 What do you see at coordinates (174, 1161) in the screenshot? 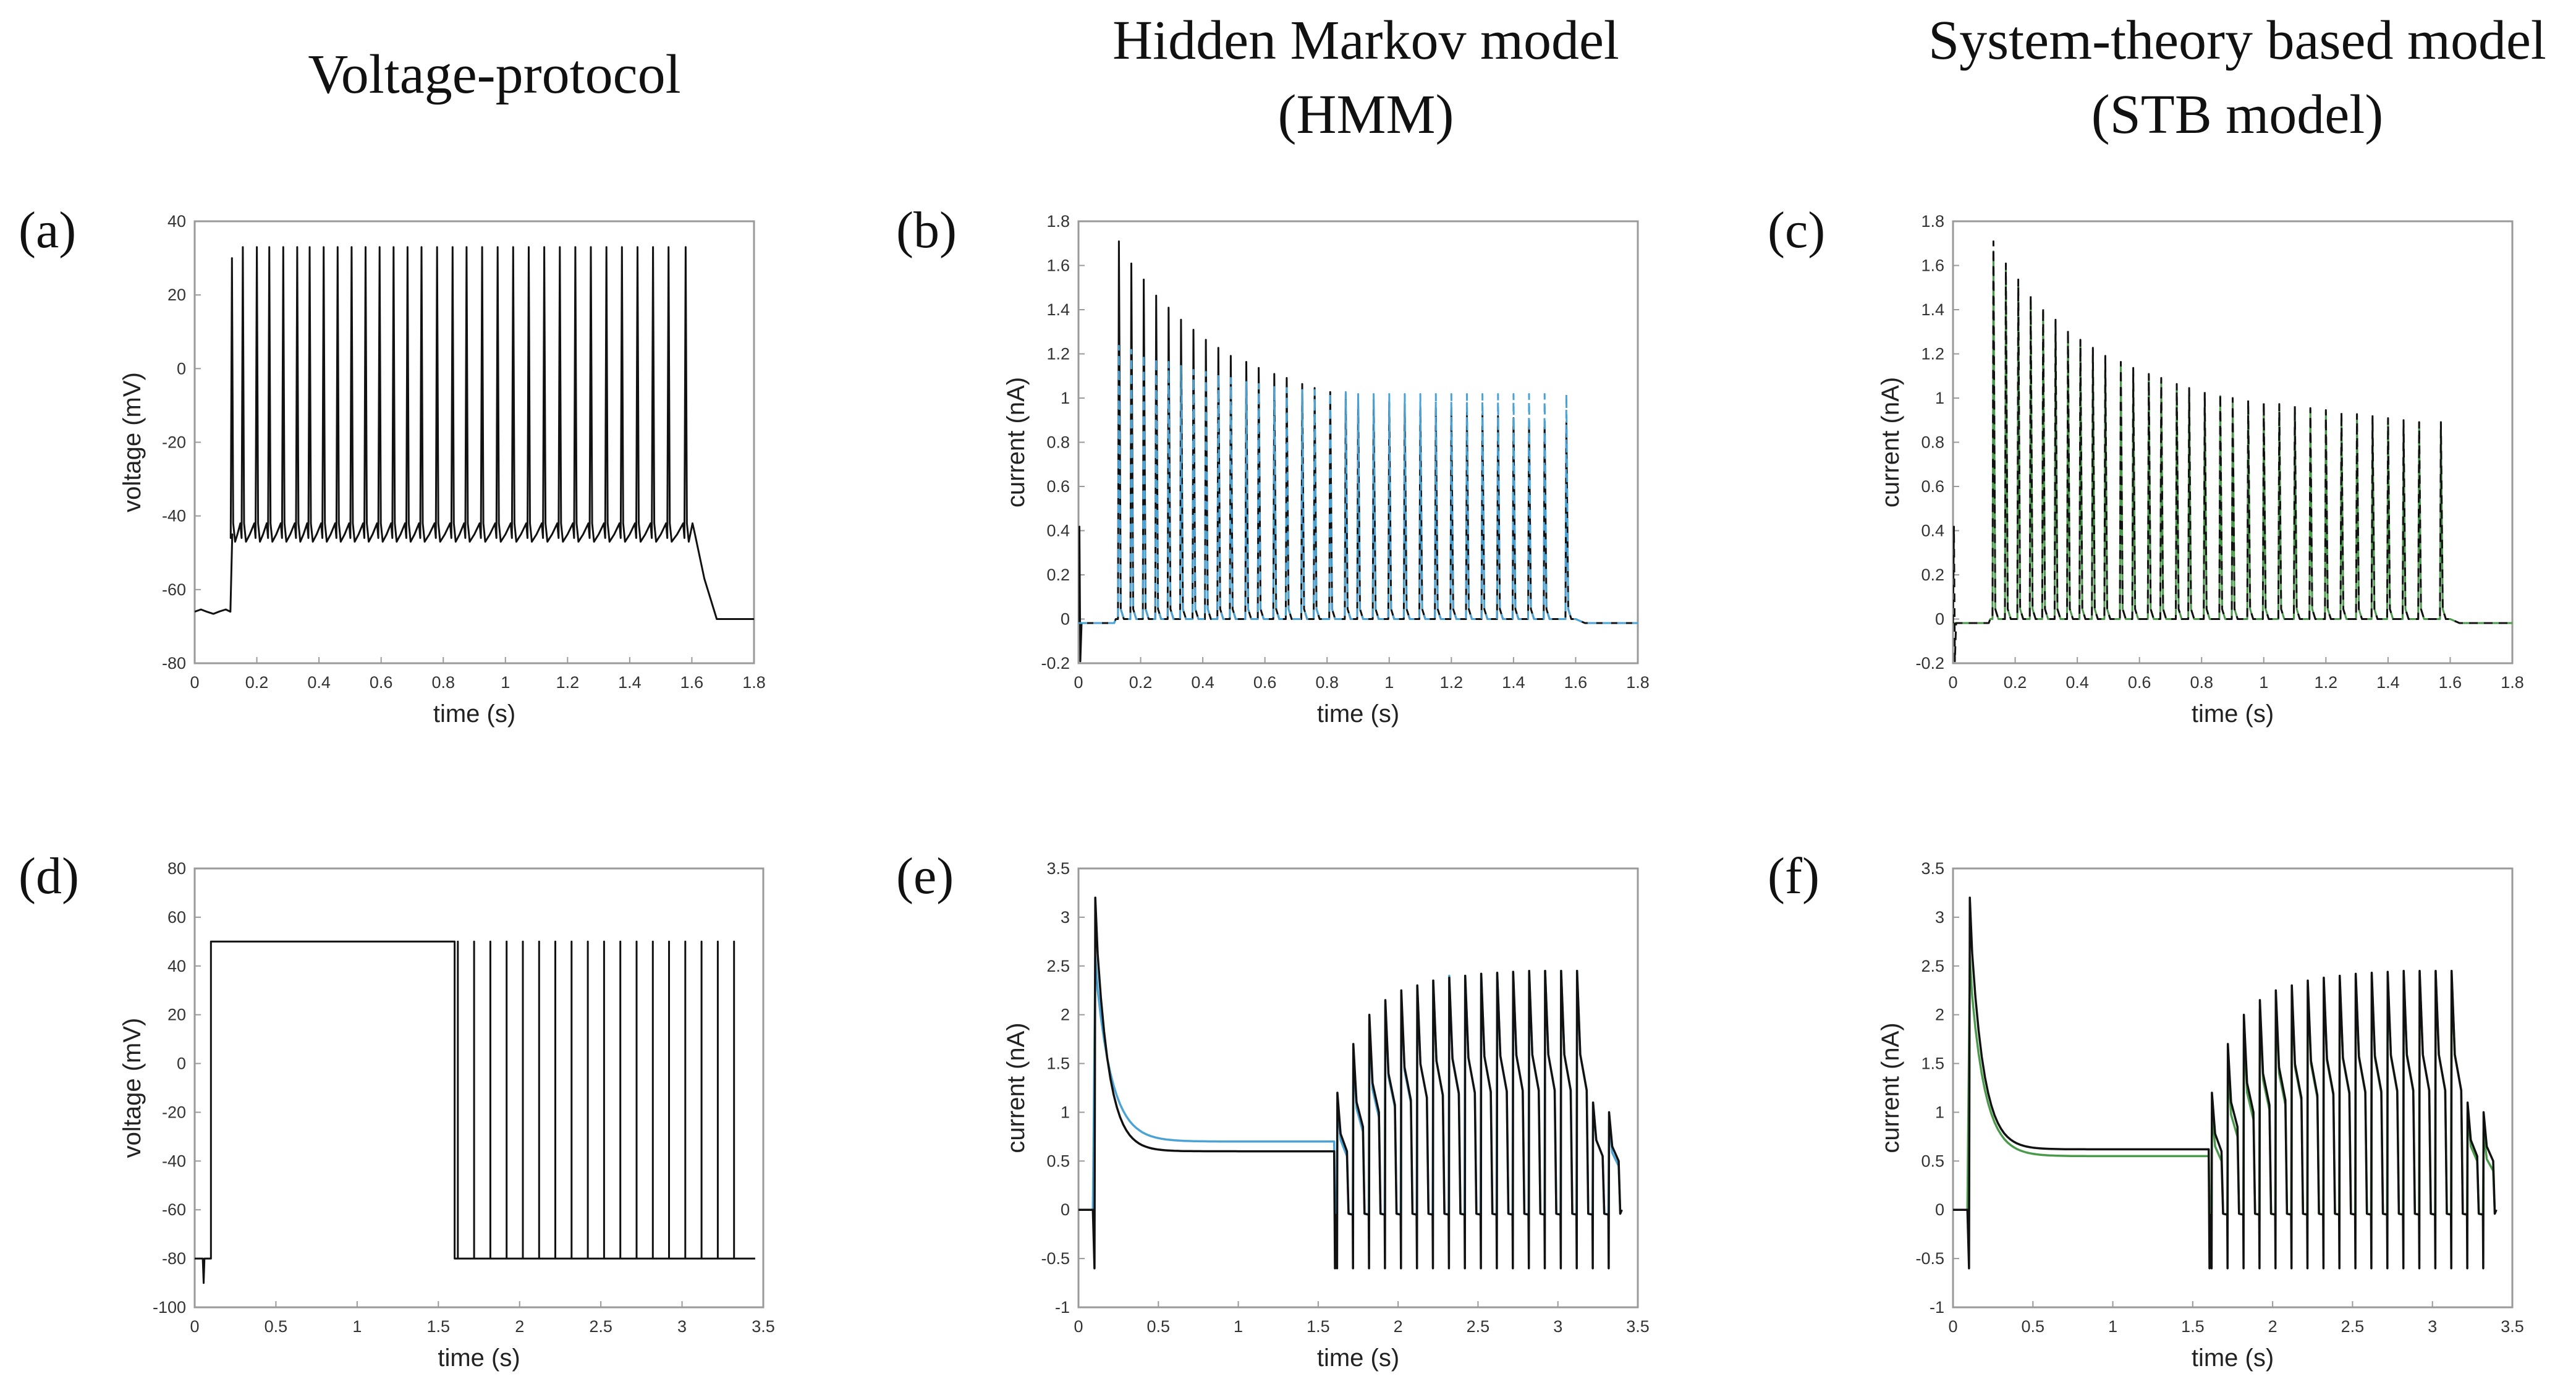
I see `y-tick-label: -40` at bounding box center [174, 1161].